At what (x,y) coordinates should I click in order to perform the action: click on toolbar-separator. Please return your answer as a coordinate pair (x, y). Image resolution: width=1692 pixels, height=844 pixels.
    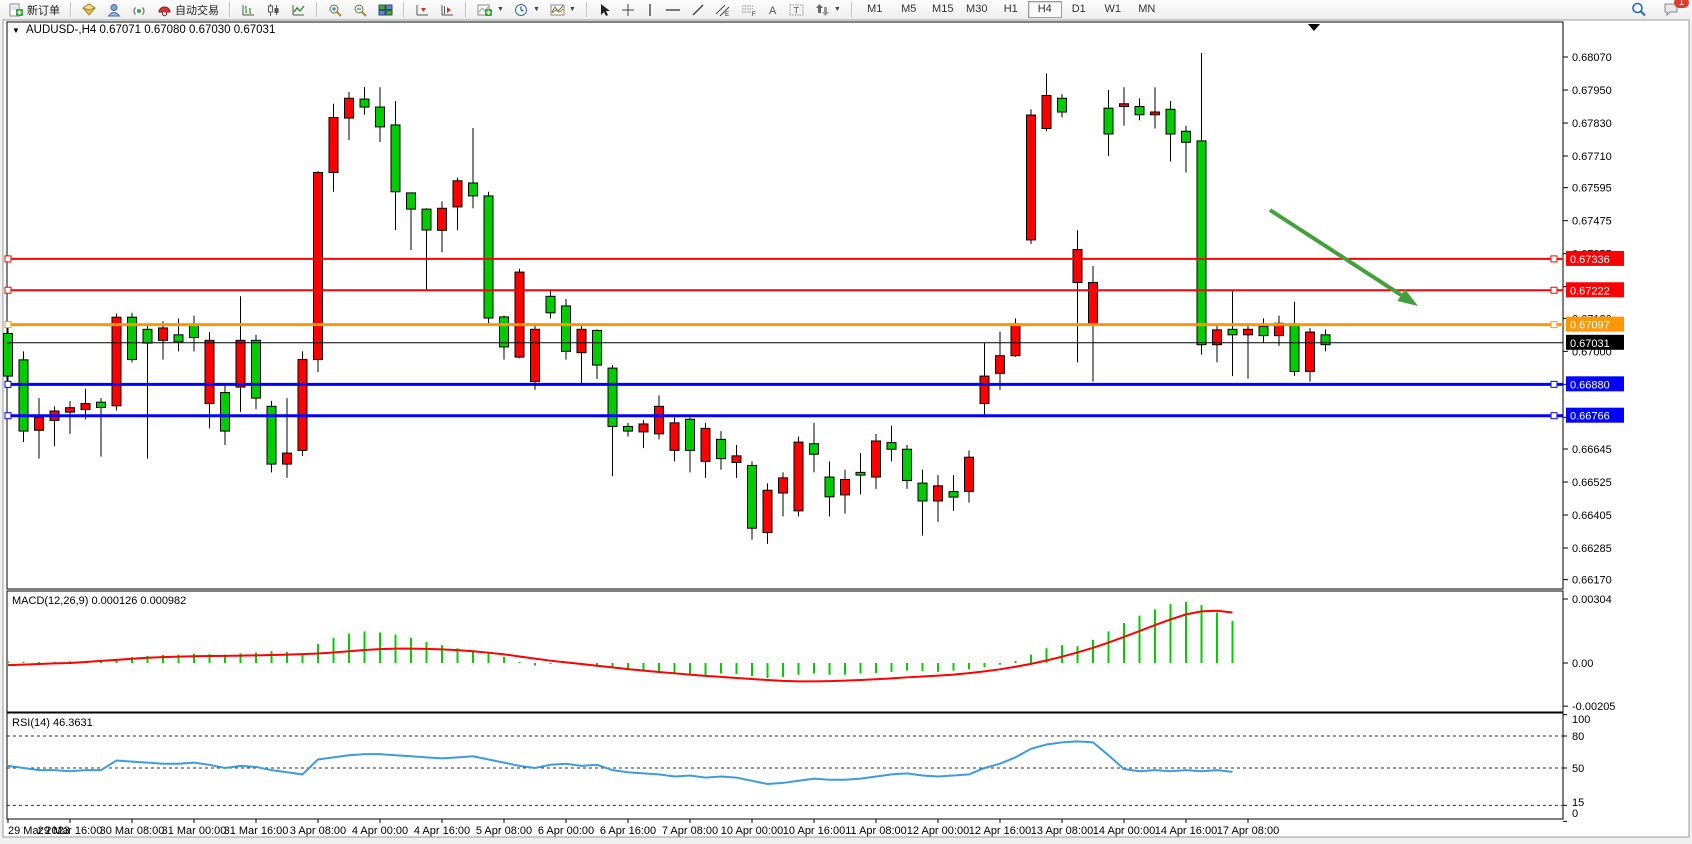
    Looking at the image, I should click on (851, 9).